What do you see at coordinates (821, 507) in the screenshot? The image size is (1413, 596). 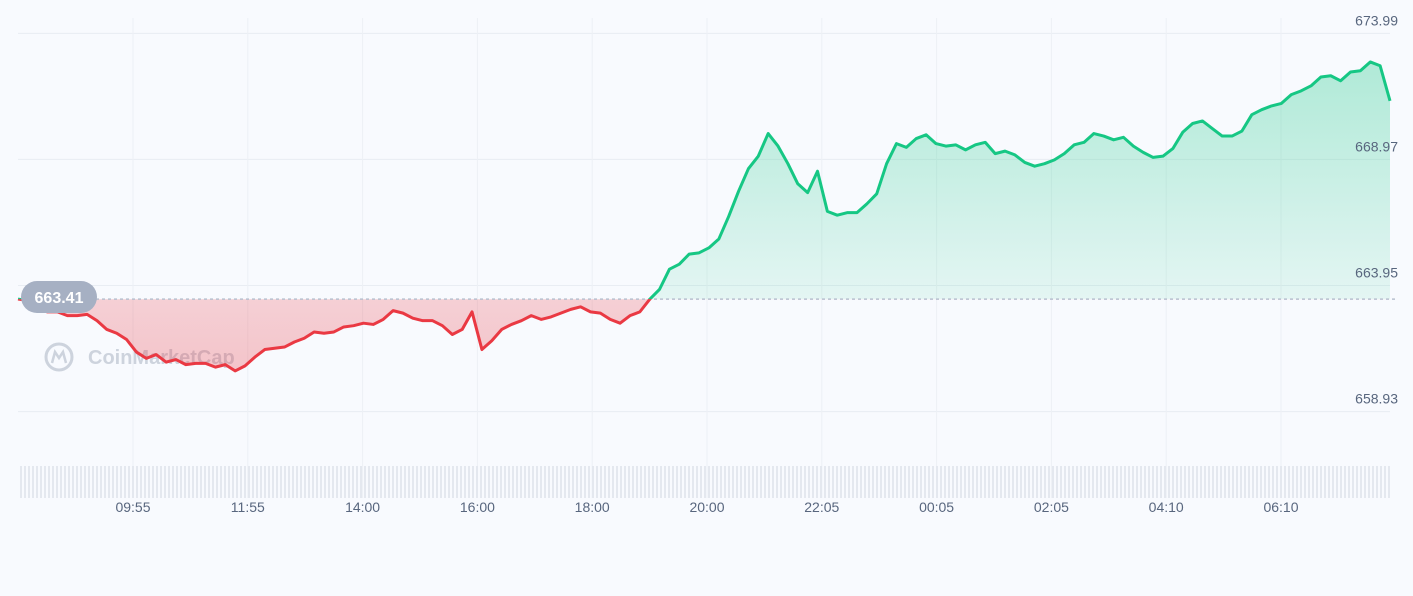 I see `x-tick-label: 22:05` at bounding box center [821, 507].